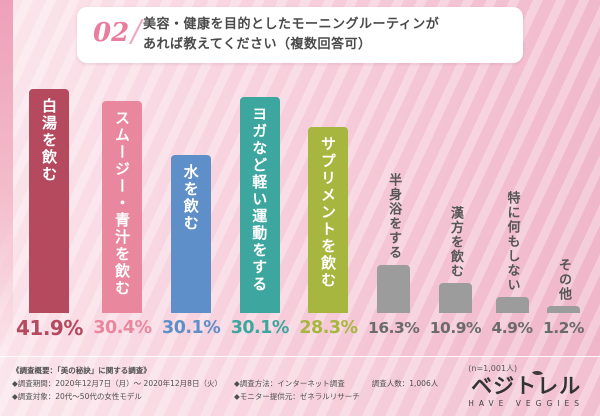  What do you see at coordinates (6, 174) in the screenshot?
I see `left-ribbon-decoration` at bounding box center [6, 174].